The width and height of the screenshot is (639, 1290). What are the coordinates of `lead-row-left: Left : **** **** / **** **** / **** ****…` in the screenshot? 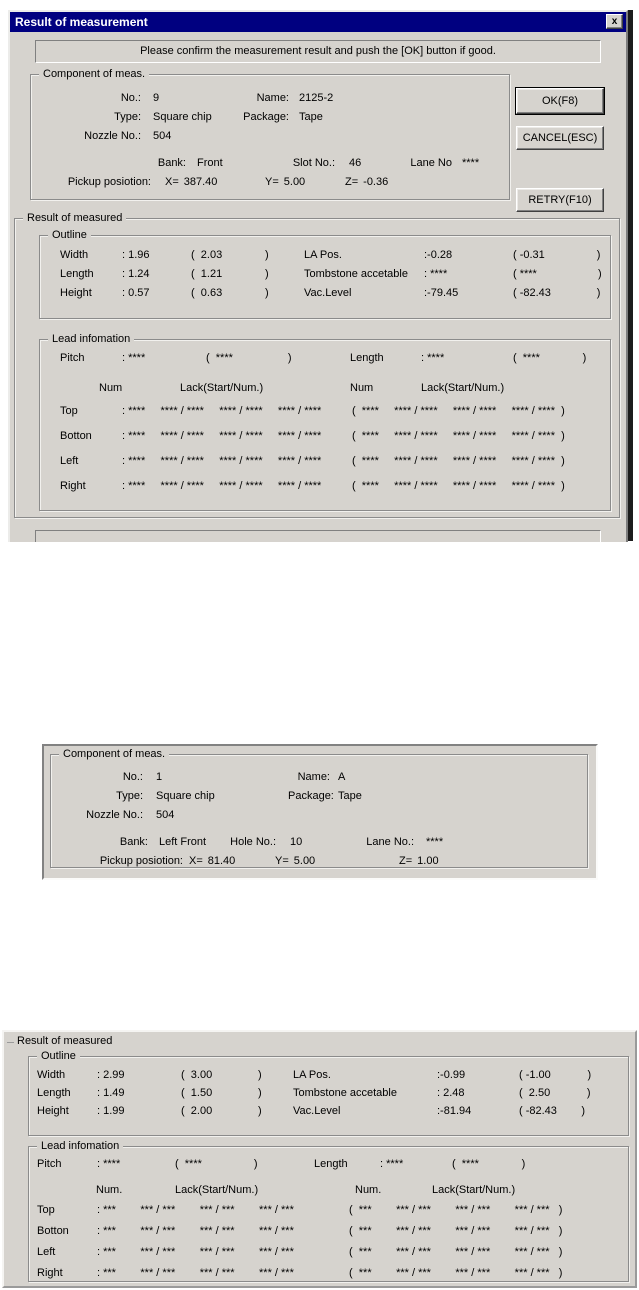 It's located at (325, 460).